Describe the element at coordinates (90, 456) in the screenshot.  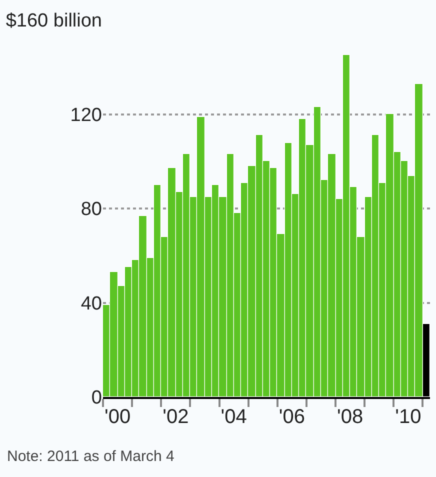
I see `text: Note: 2011 as of March 4` at that location.